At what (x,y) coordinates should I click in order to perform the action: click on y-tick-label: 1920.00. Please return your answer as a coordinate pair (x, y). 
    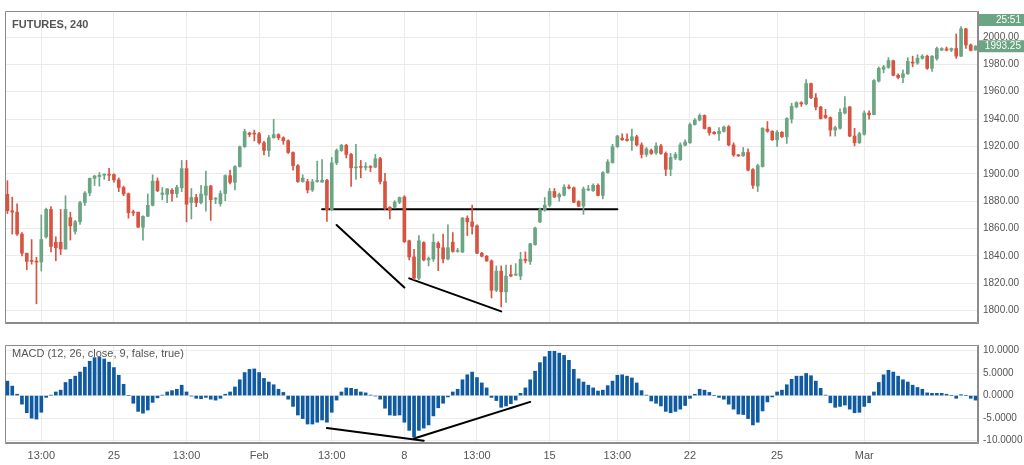
    Looking at the image, I should click on (1001, 146).